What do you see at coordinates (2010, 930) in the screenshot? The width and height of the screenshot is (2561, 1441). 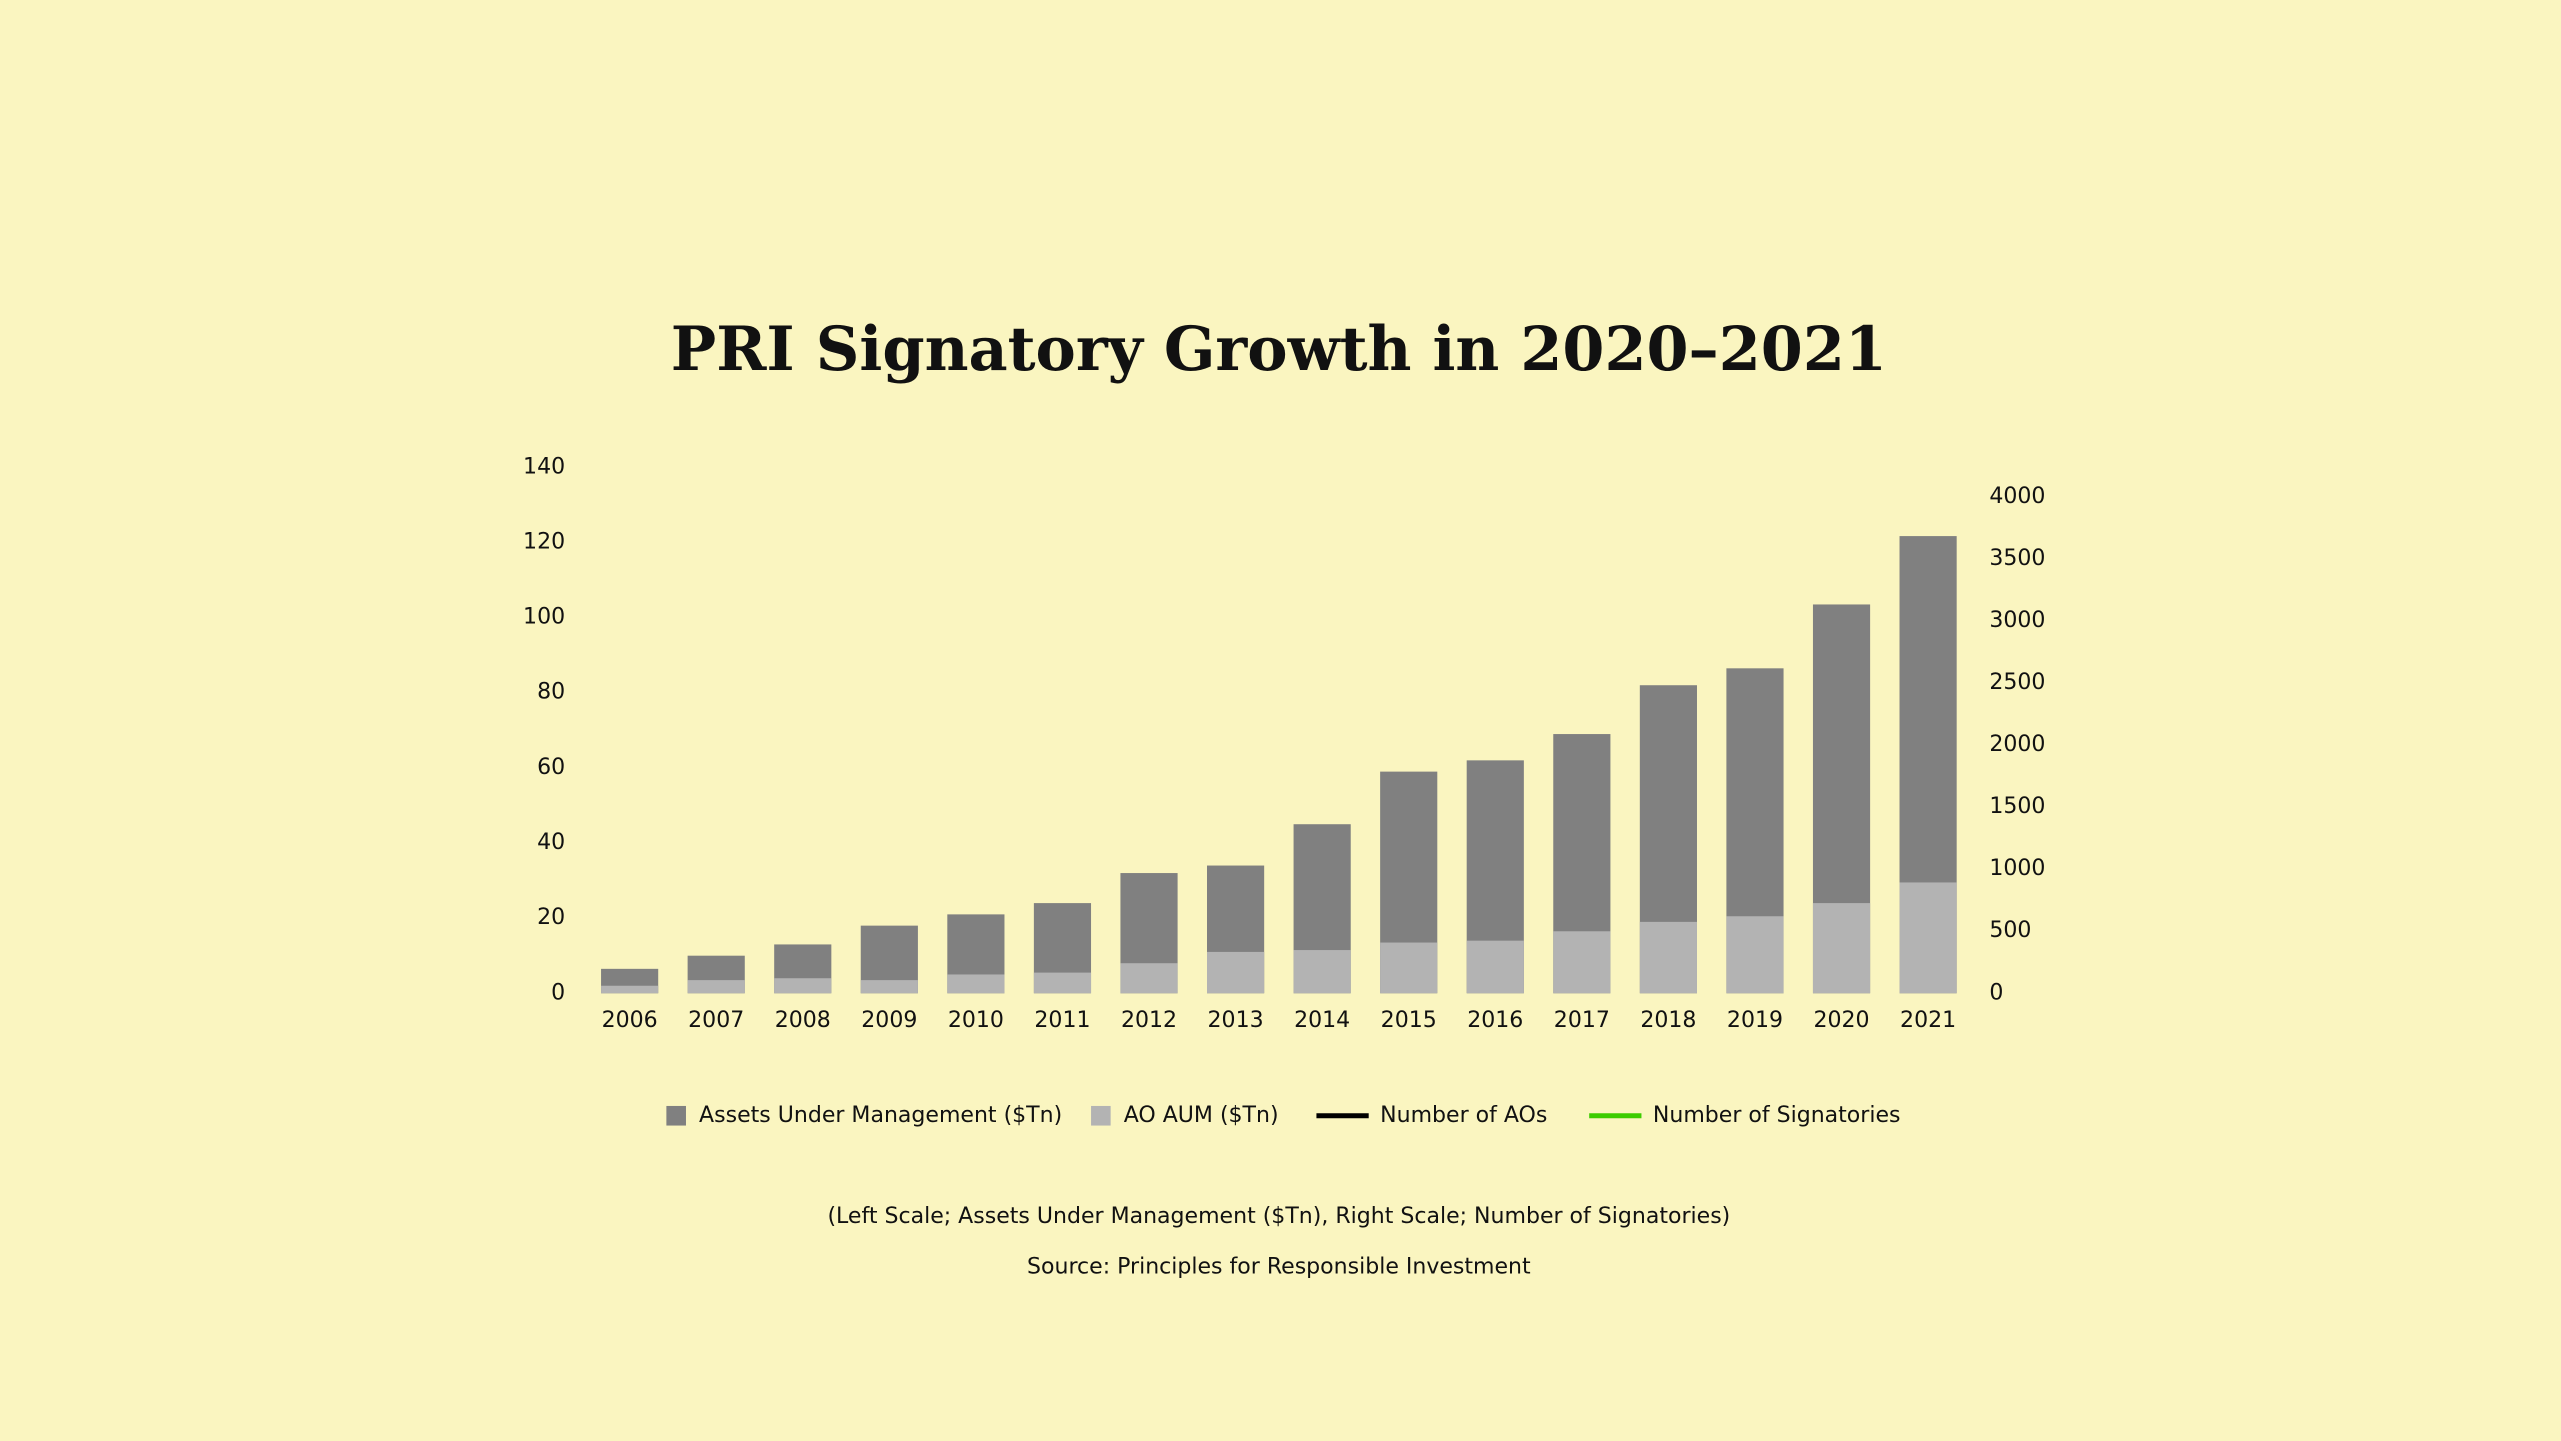 I see `y2-tick-label: 500` at bounding box center [2010, 930].